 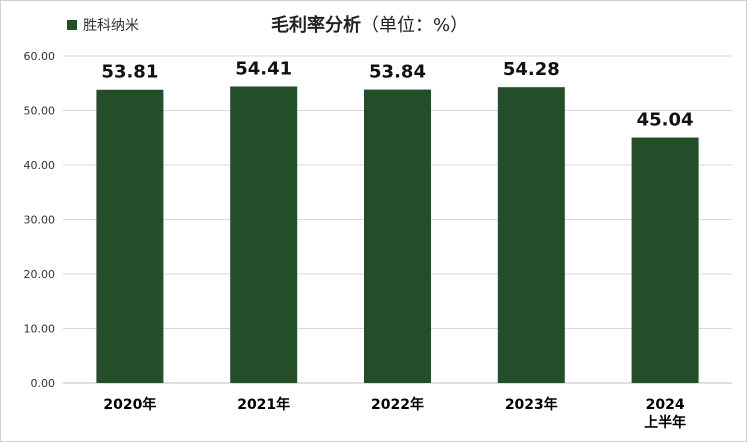 What do you see at coordinates (129, 72) in the screenshot?
I see `data-label: 53.81` at bounding box center [129, 72].